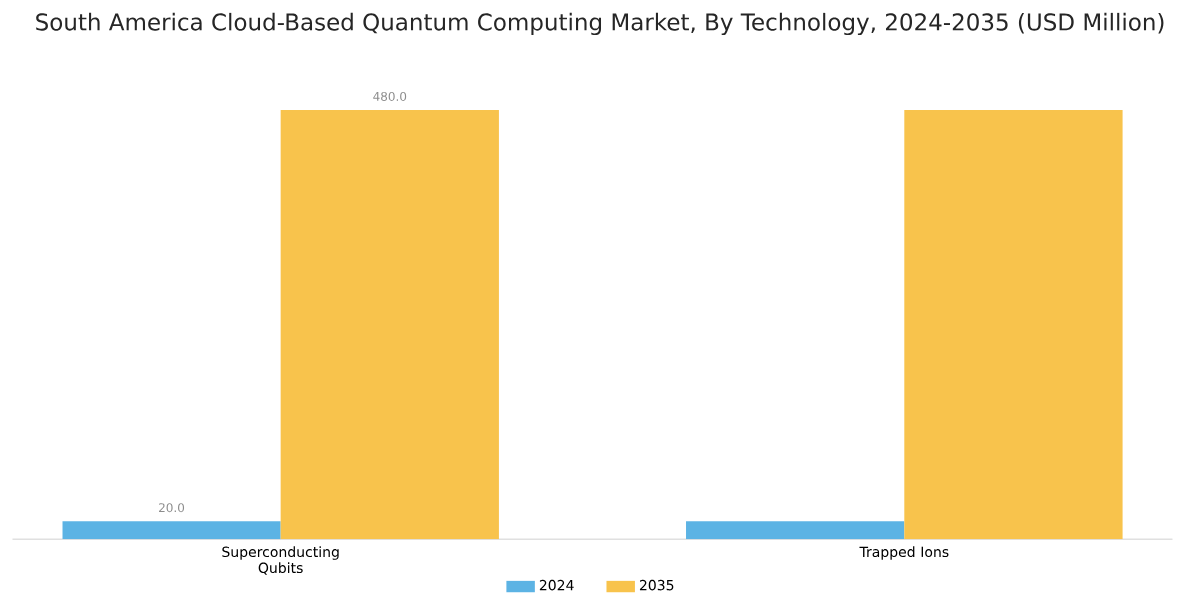  Describe the element at coordinates (600, 24) in the screenshot. I see `chart-title: South America Cloud-Based Quantum Computing Market, By Technology, 2024-2035 (USD Million)` at that location.